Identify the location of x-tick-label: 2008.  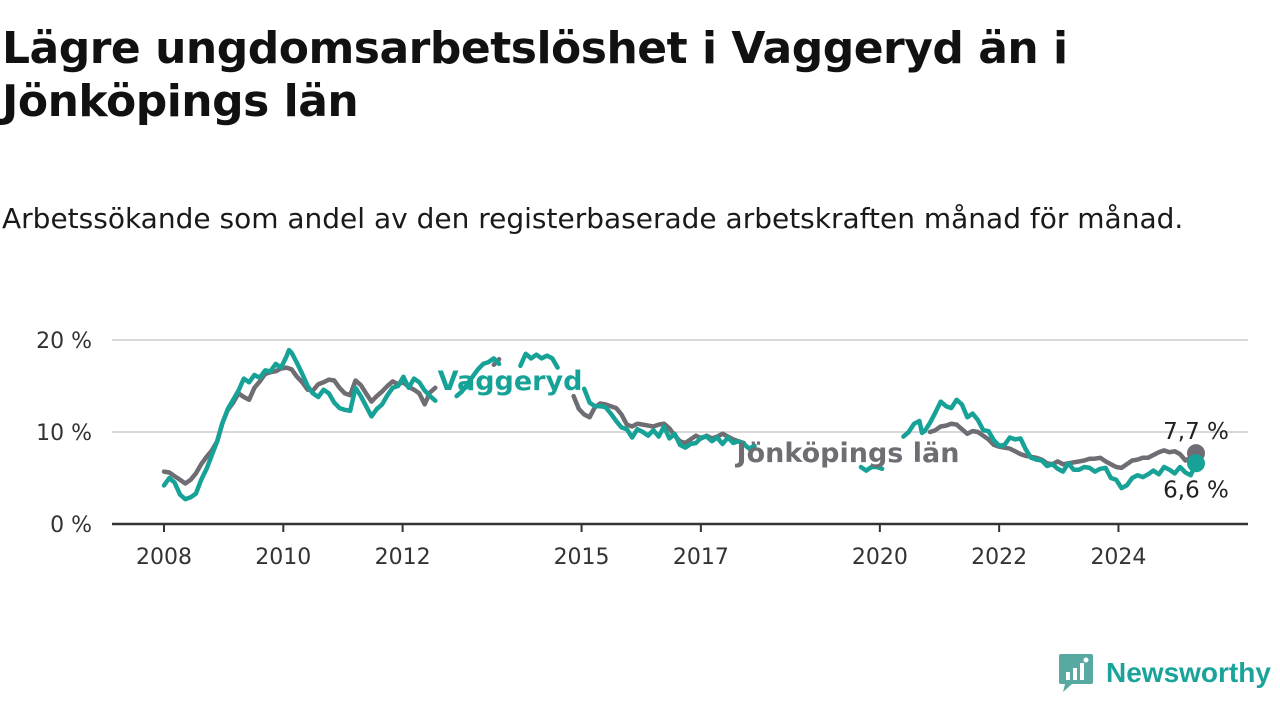
(164, 557).